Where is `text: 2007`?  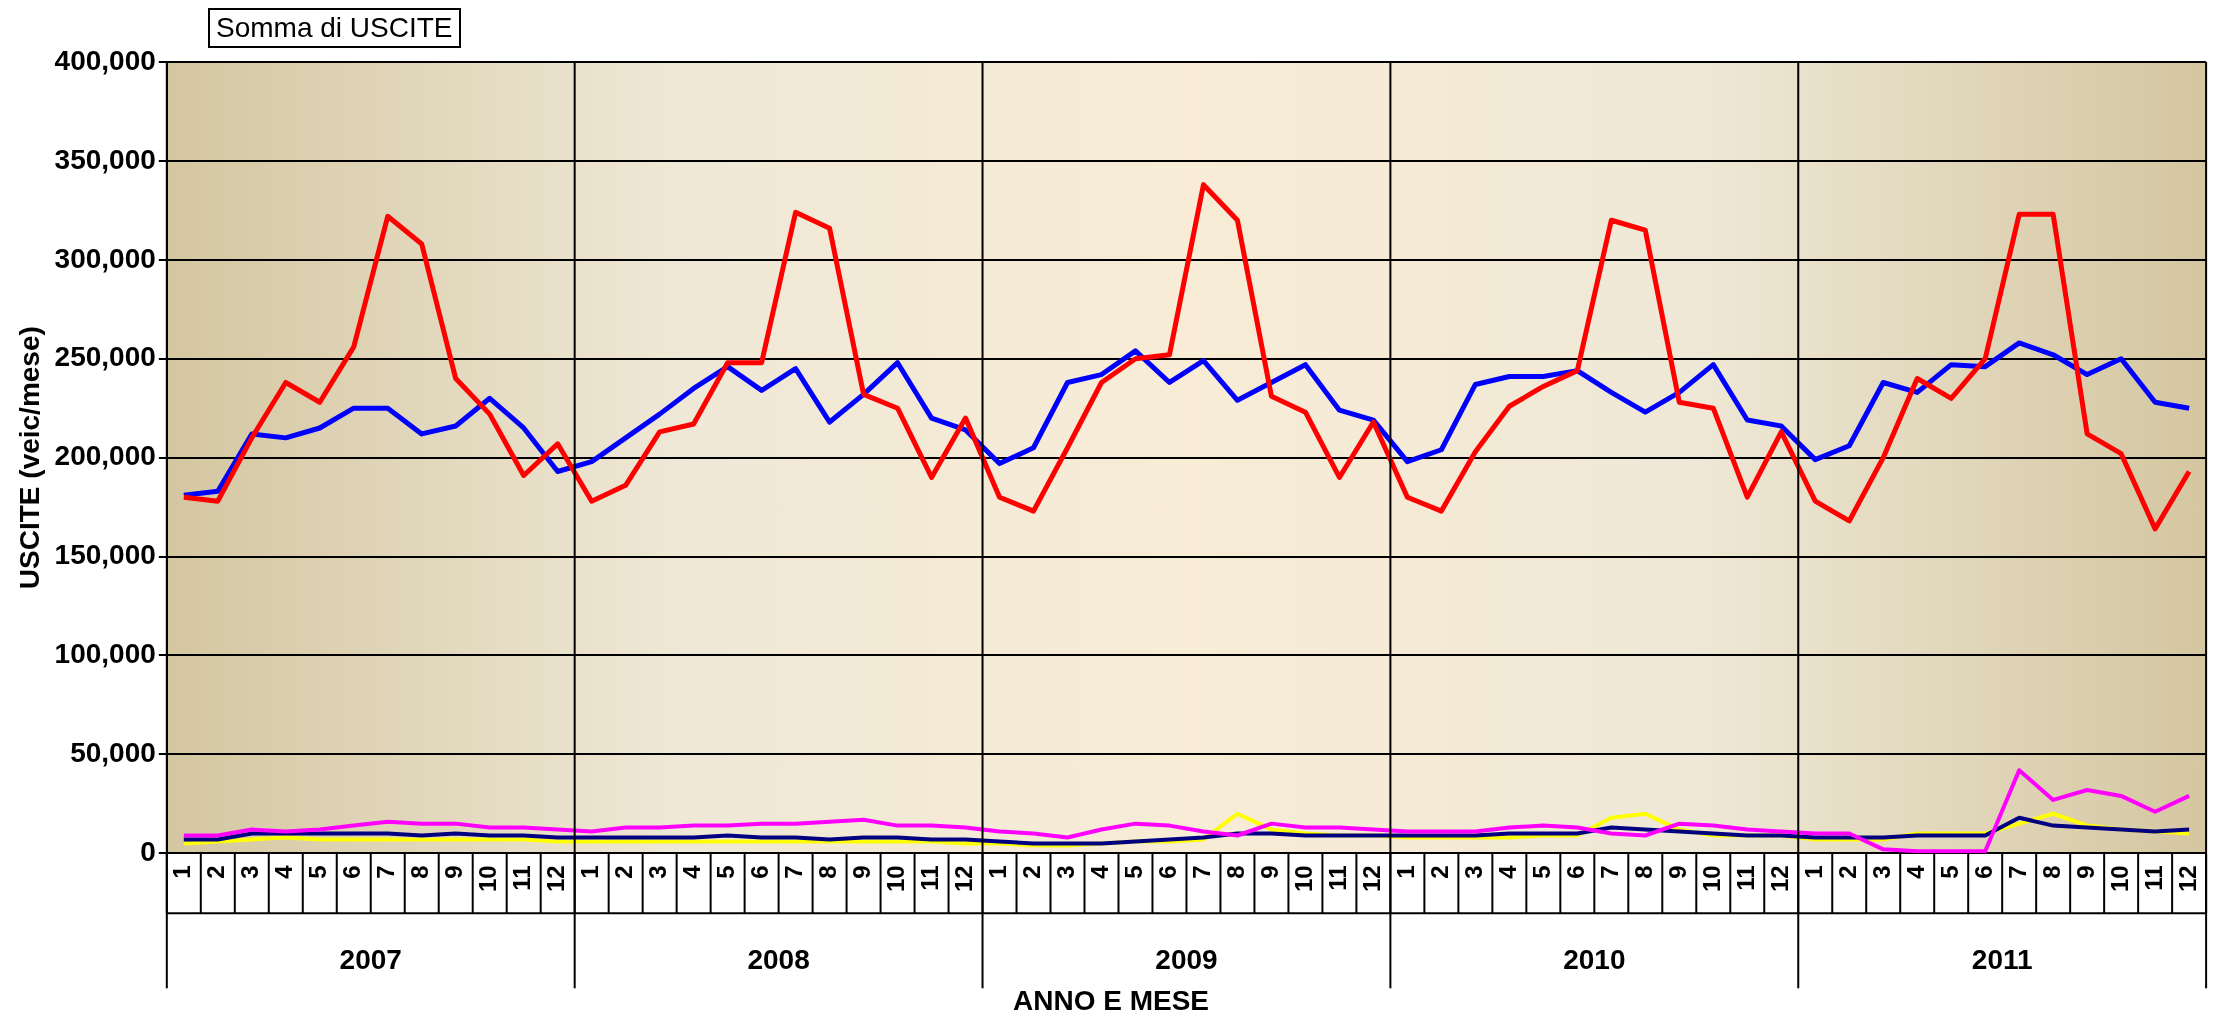
text: 2007 is located at coordinates (370, 960).